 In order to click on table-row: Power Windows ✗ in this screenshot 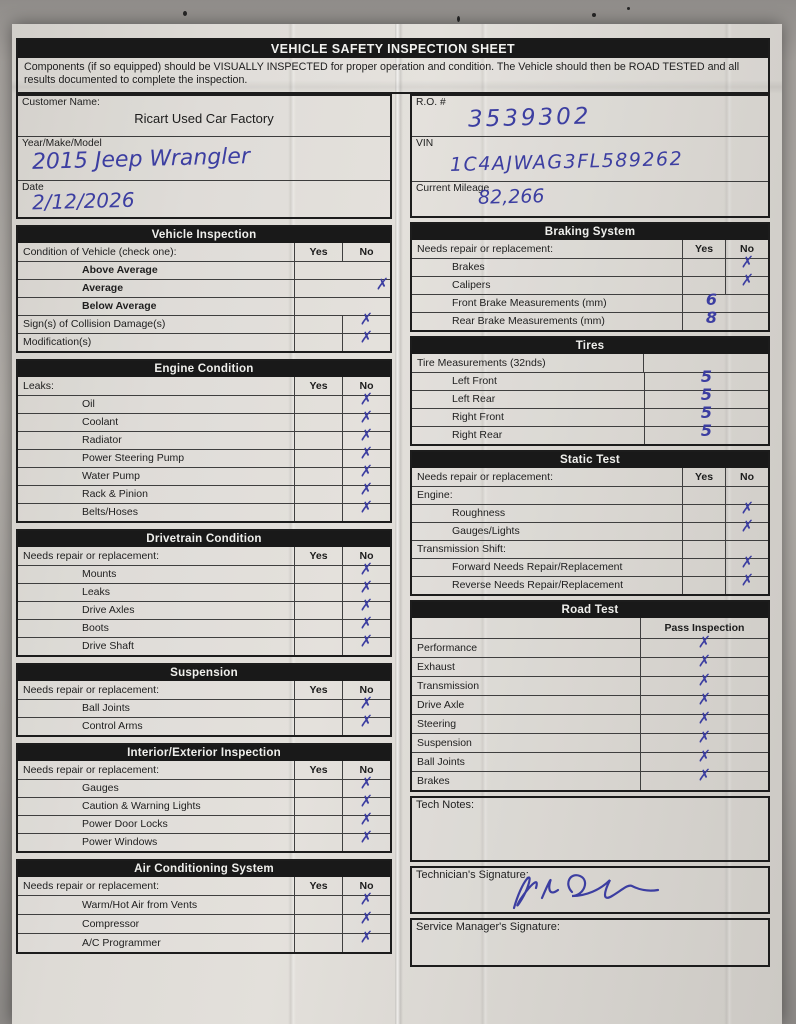, I will do `click(204, 839)`.